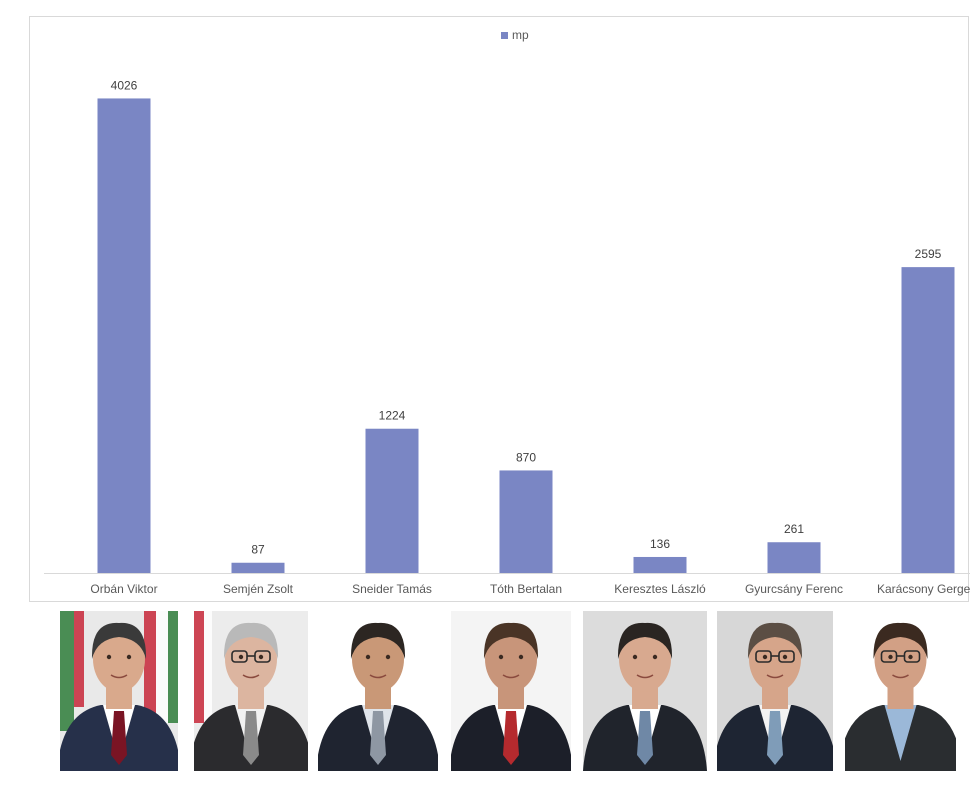 The height and width of the screenshot is (800, 970). I want to click on data-label: 87, so click(258, 550).